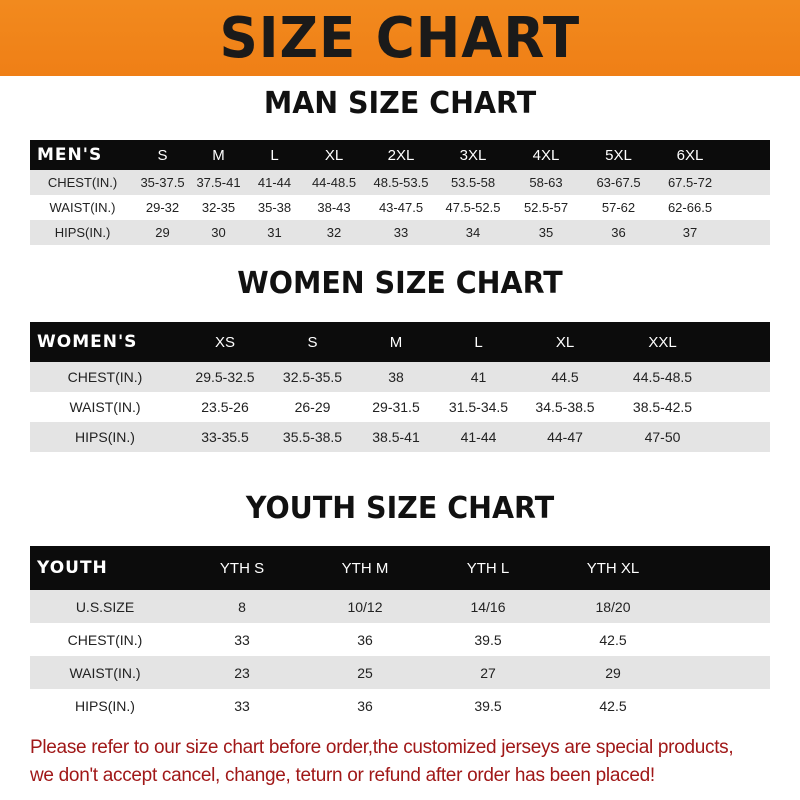 The height and width of the screenshot is (800, 800). What do you see at coordinates (72, 568) in the screenshot?
I see `row-label: YOUTH` at bounding box center [72, 568].